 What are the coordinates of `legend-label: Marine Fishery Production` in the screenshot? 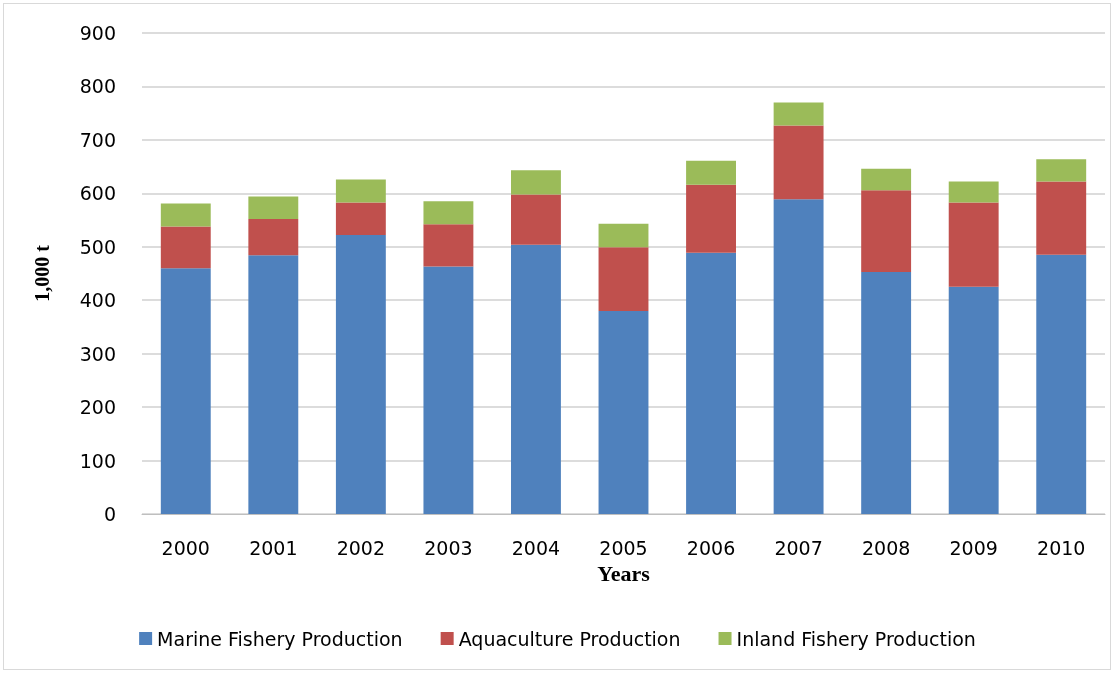 It's located at (280, 638).